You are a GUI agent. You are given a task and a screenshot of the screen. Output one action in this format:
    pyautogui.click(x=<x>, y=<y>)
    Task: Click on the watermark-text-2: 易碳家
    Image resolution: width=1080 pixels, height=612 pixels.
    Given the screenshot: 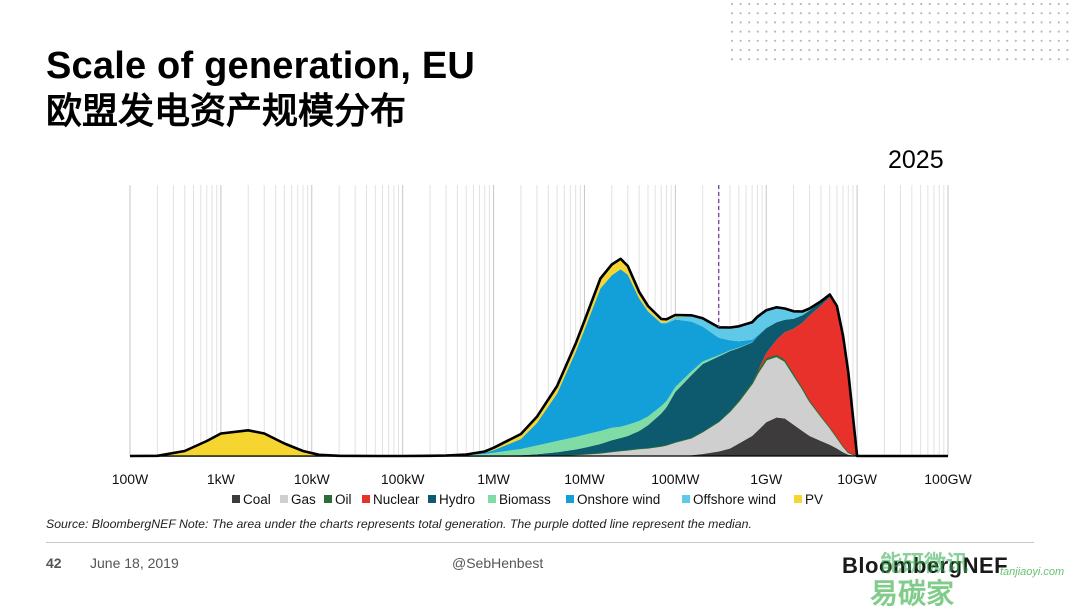 What is the action you would take?
    pyautogui.click(x=912, y=593)
    